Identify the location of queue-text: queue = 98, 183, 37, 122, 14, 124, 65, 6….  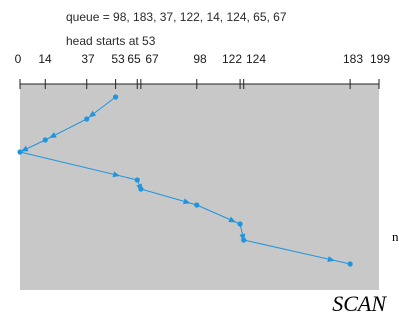
(176, 17).